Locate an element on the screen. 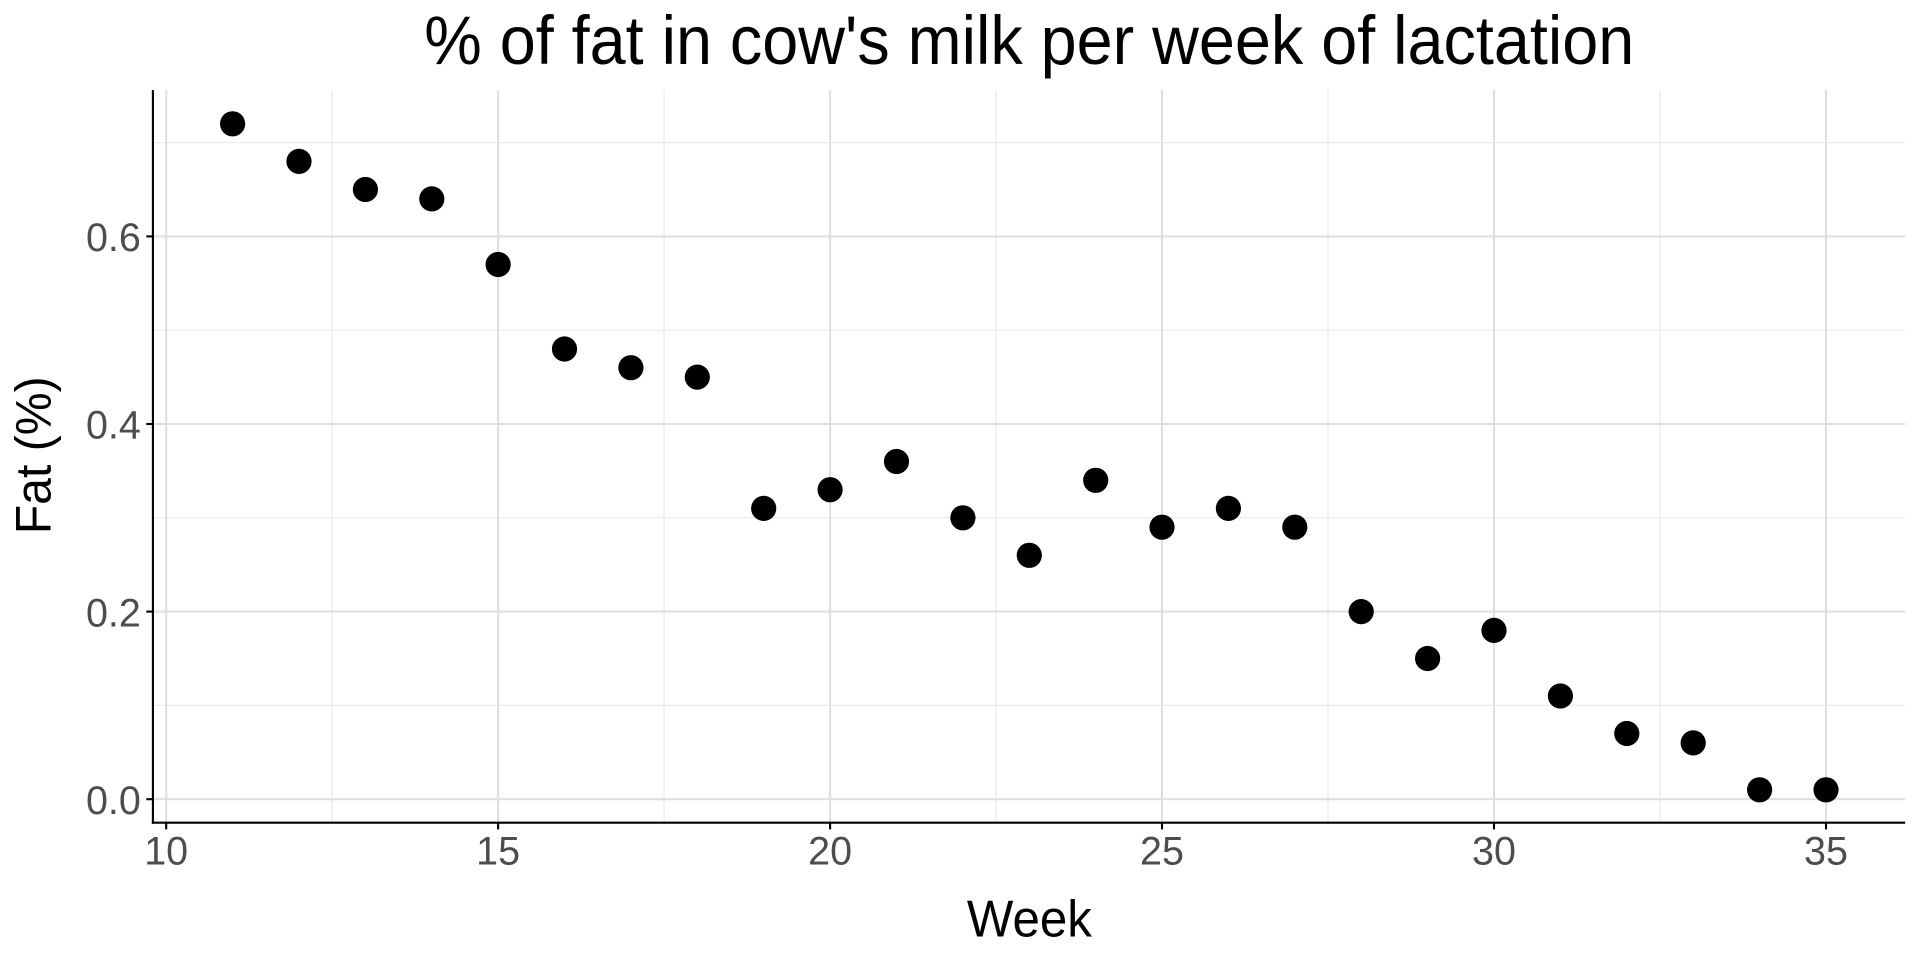 Image resolution: width=1920 pixels, height=960 pixels. svg-text: Week is located at coordinates (1030, 920).